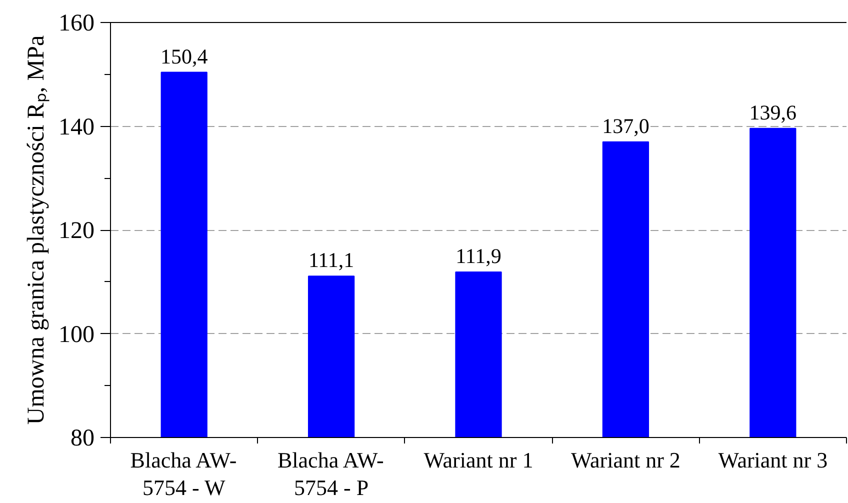  I want to click on y-tick-label: 140, so click(76, 127).